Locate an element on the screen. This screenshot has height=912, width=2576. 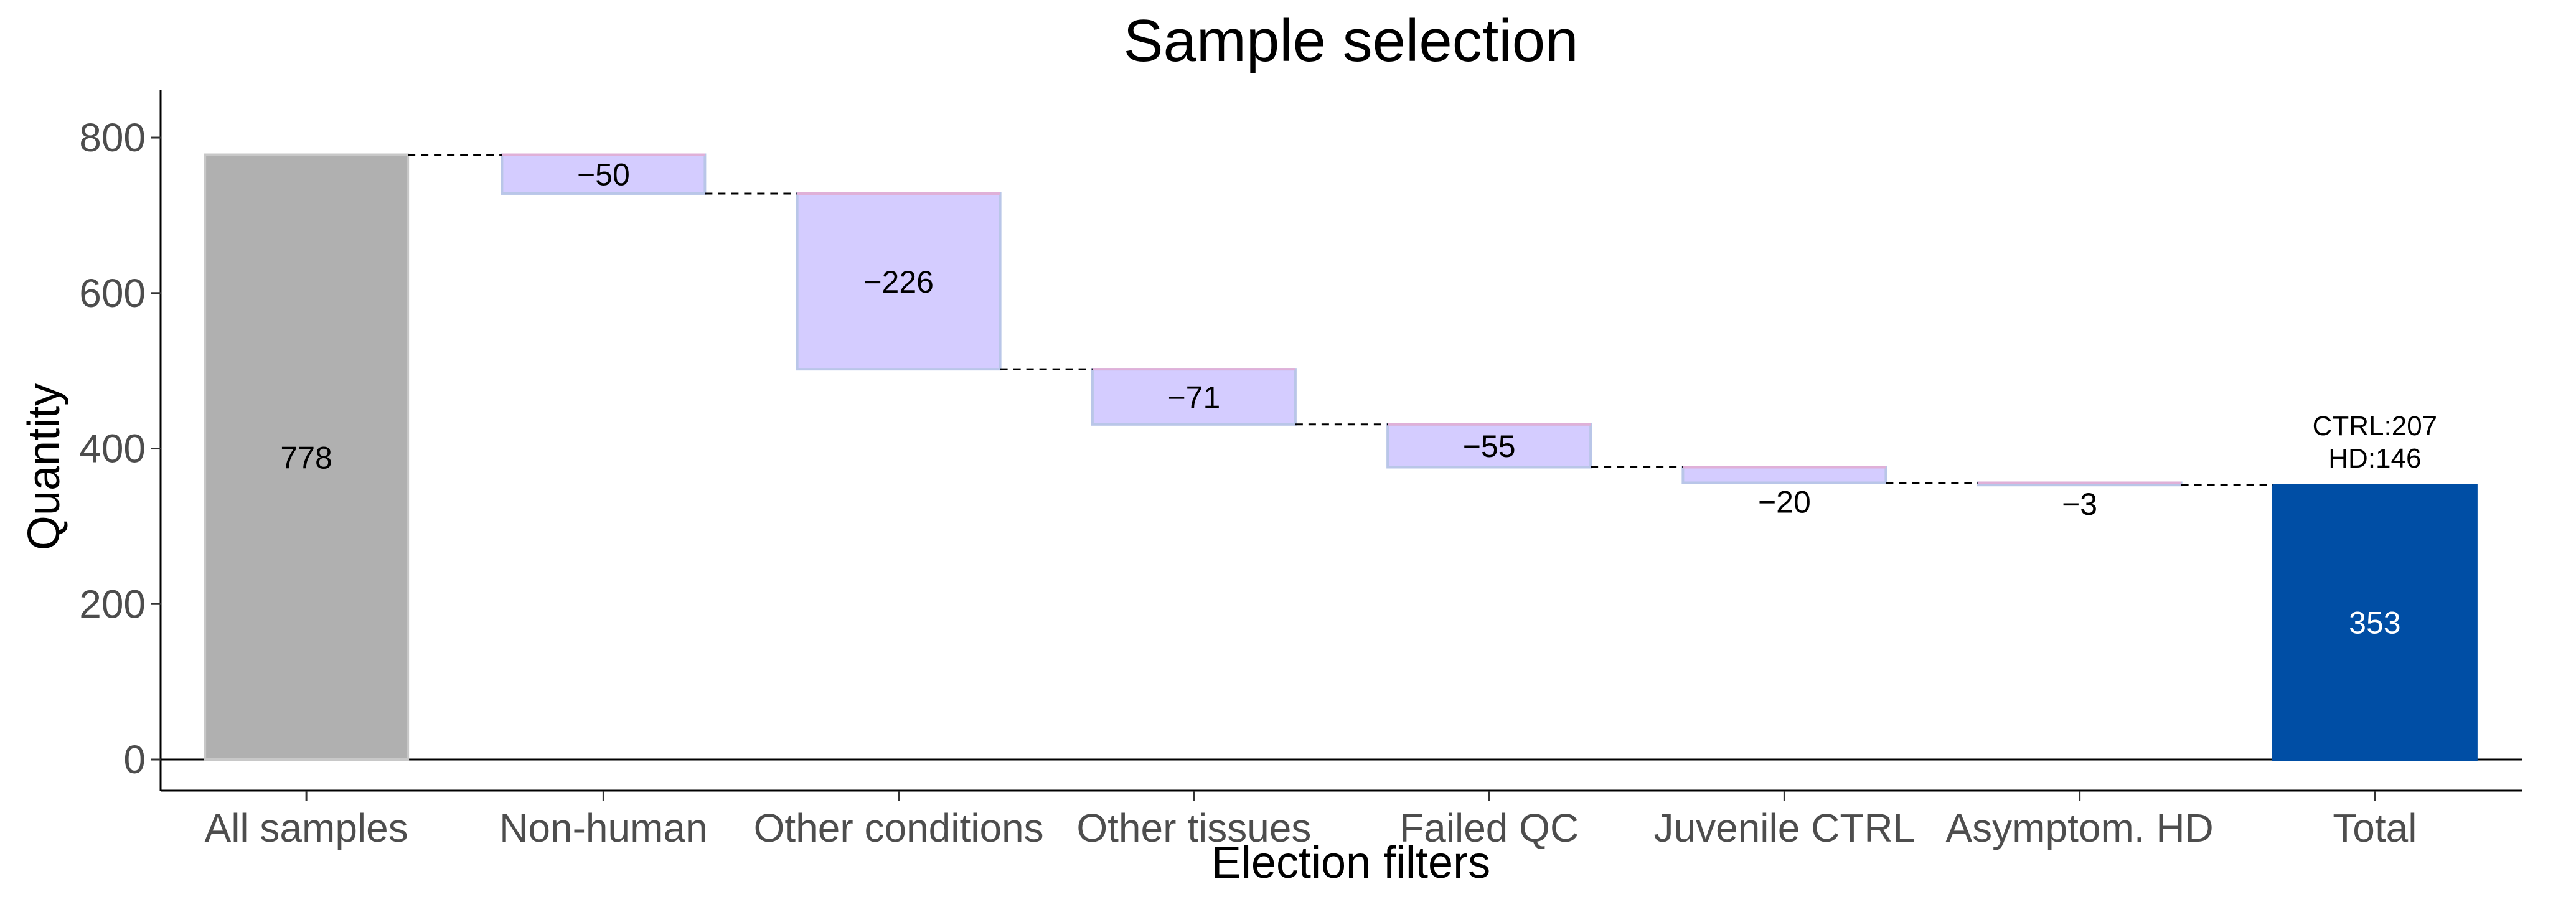
data-label: −3 is located at coordinates (2079, 504).